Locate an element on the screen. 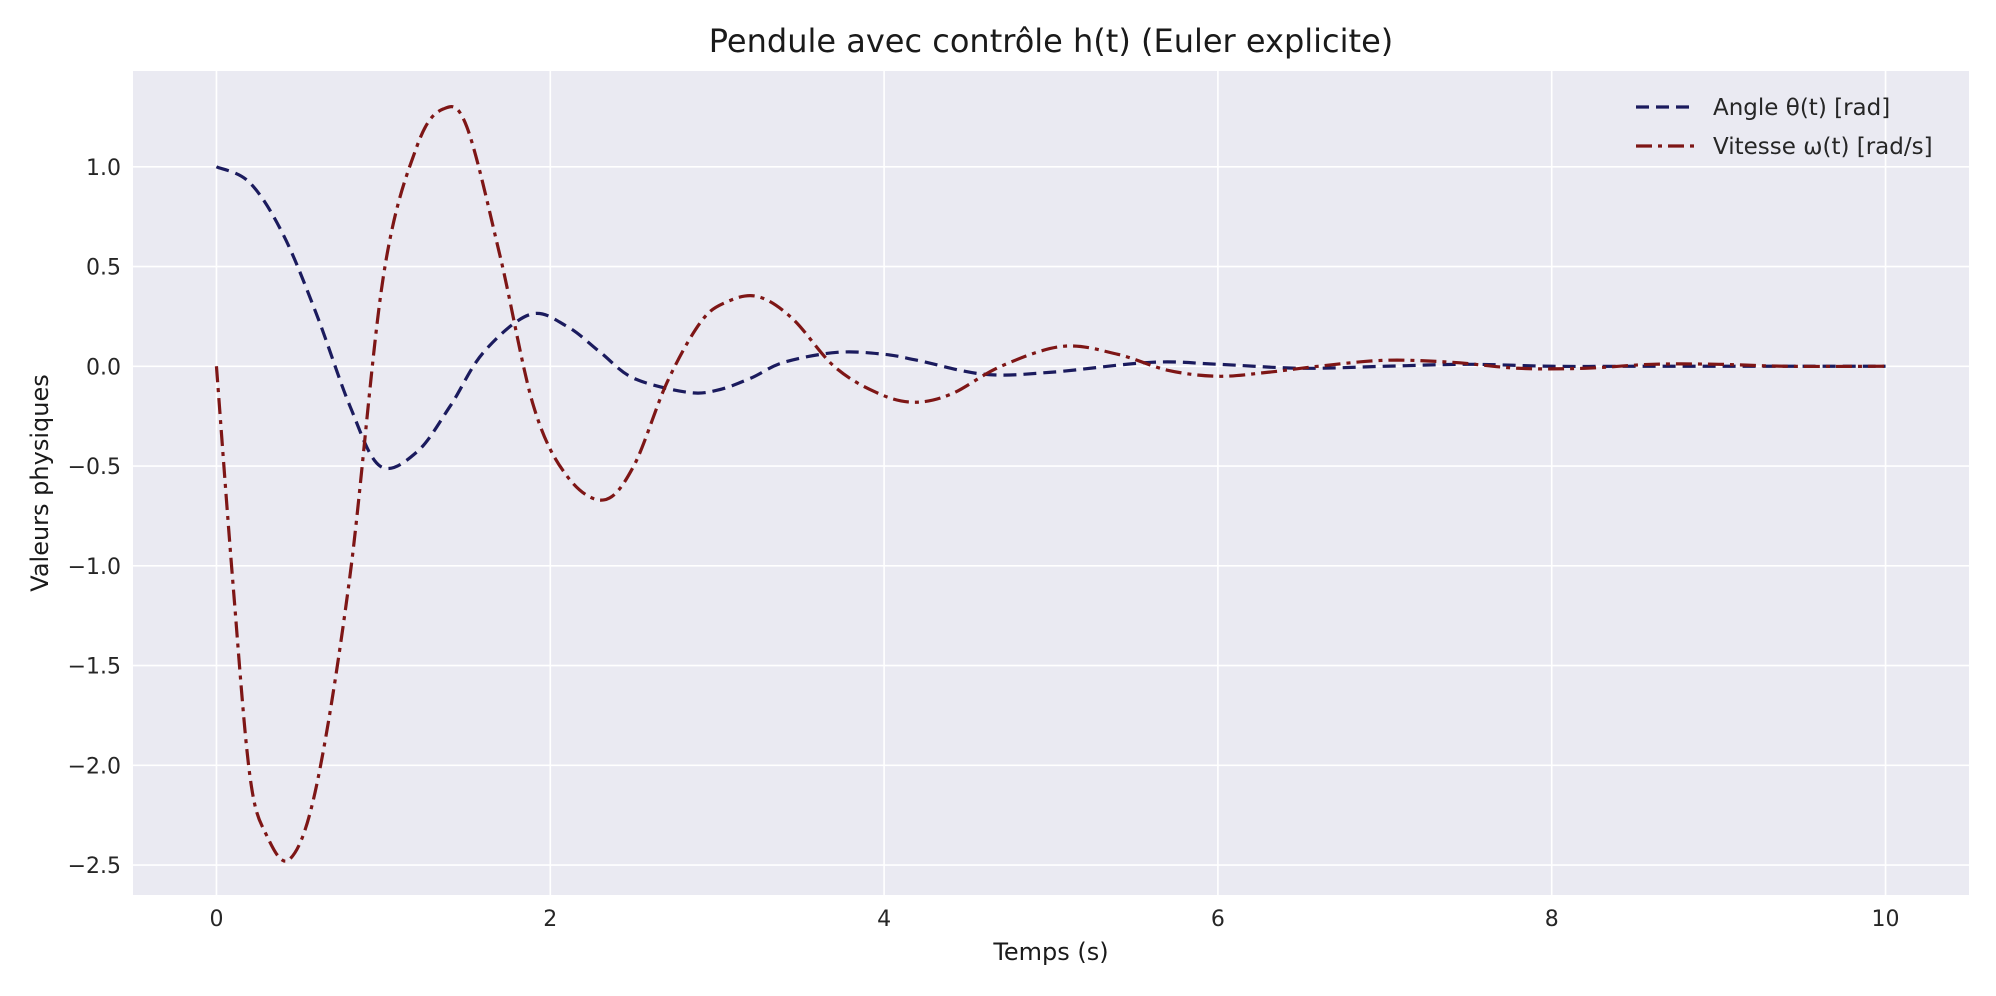 Image resolution: width=1996 pixels, height=996 pixels. y-tick-label: −2.0 is located at coordinates (94, 766).